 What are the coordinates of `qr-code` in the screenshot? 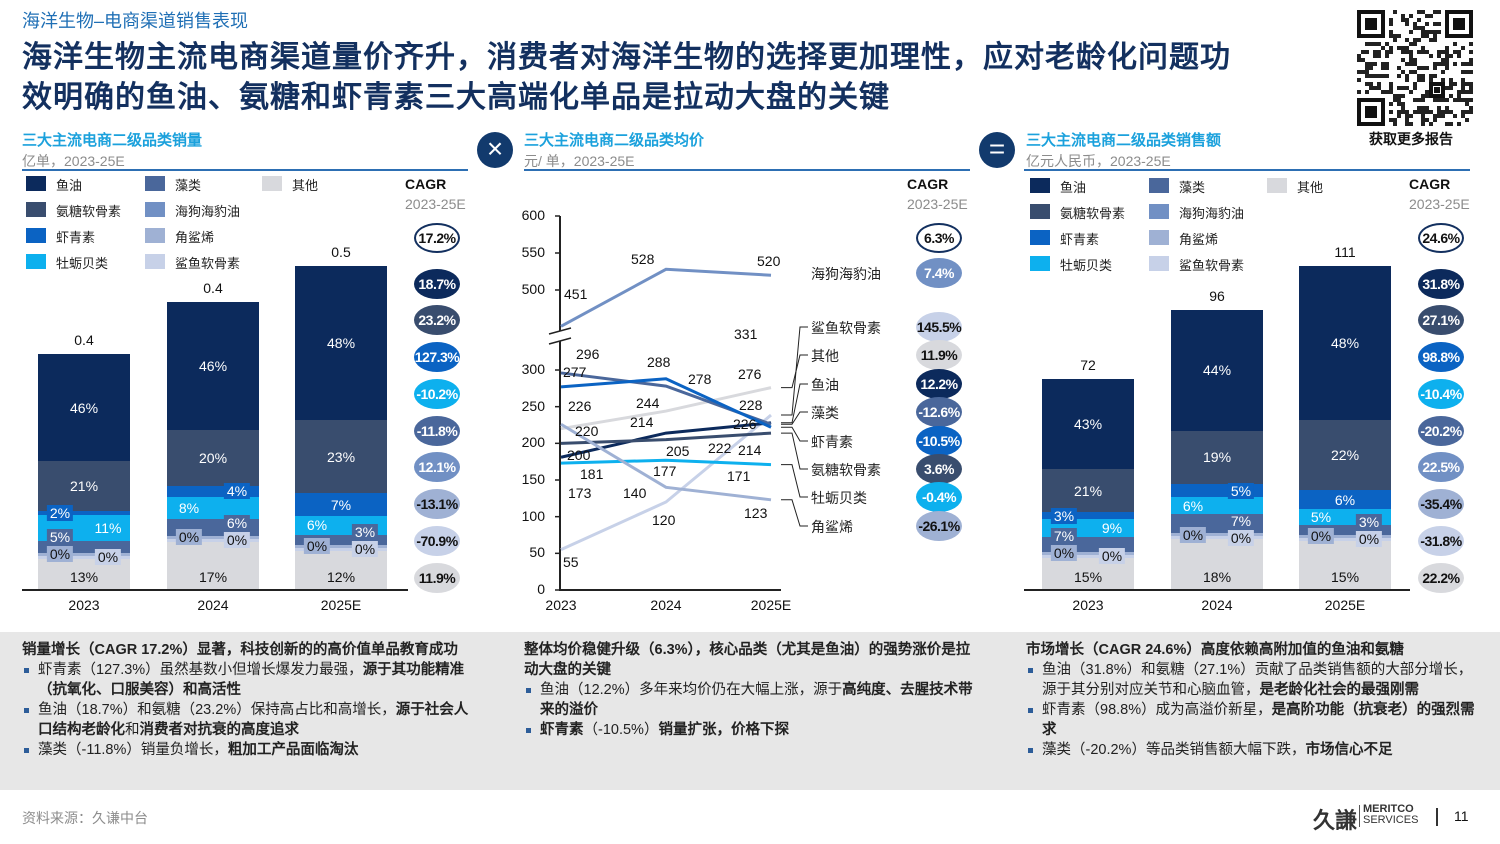 It's located at (1415, 68).